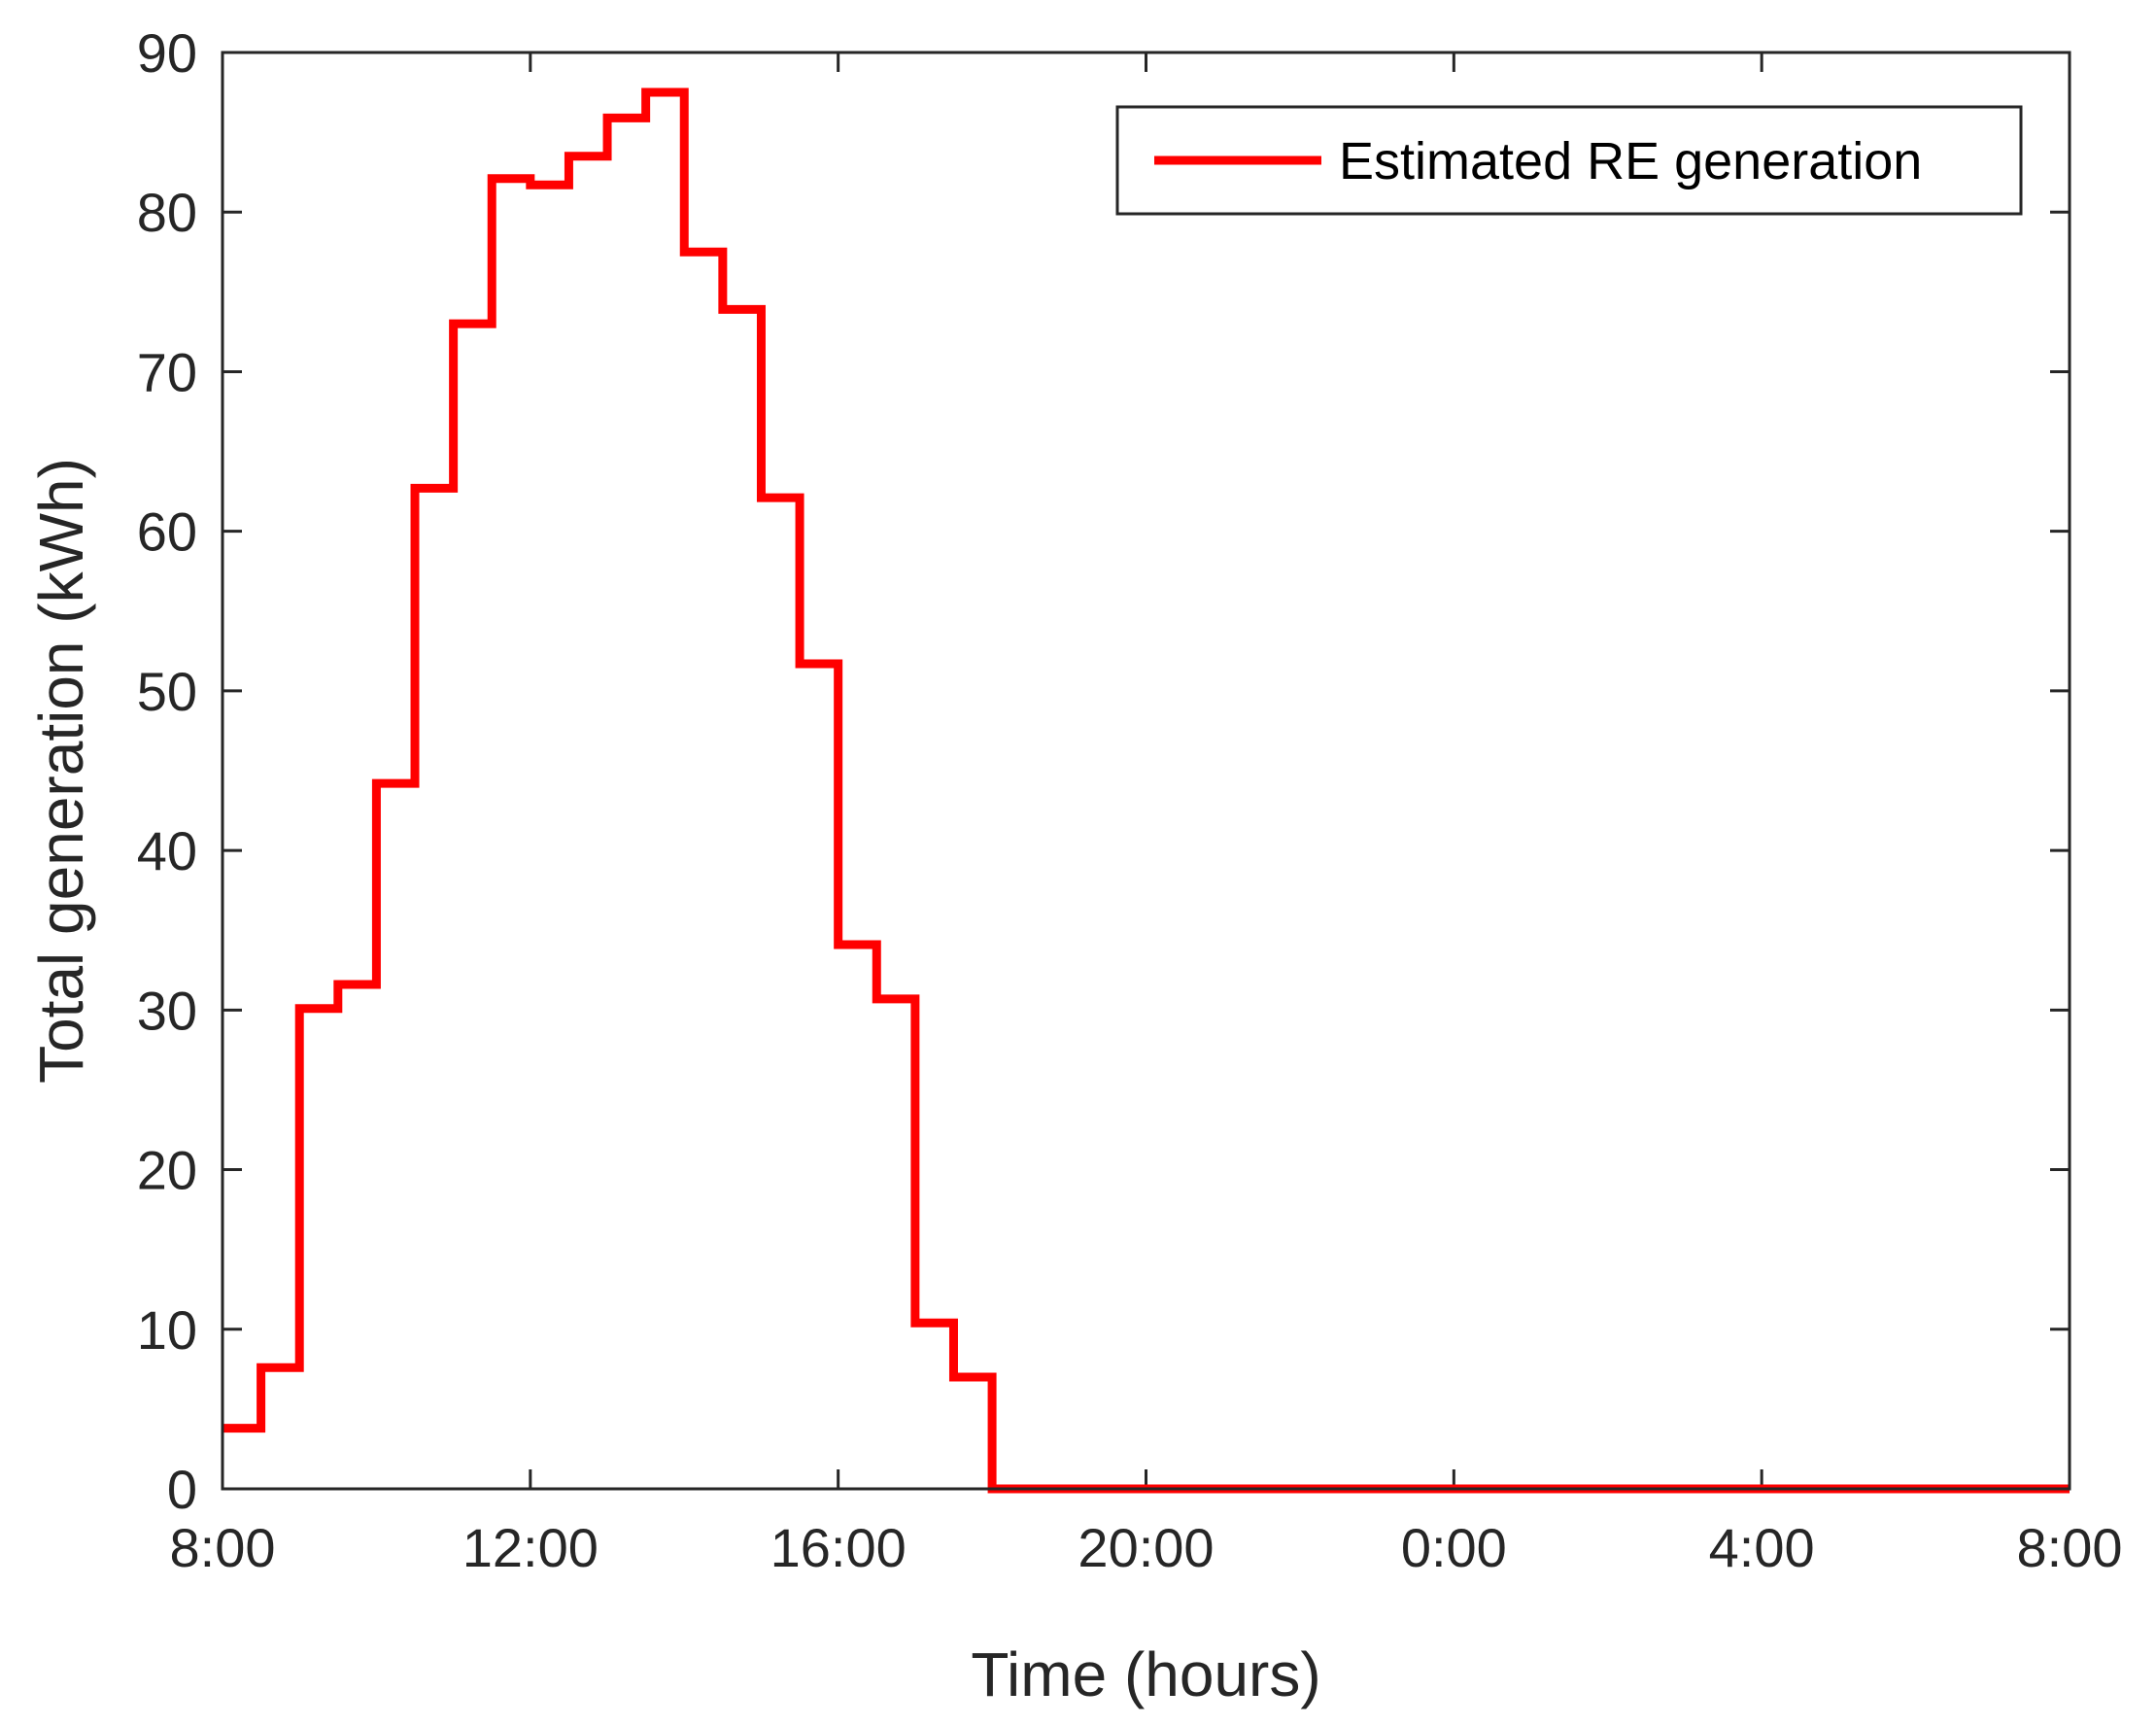 The width and height of the screenshot is (2156, 1725). I want to click on x-tick-label: 20:00, so click(1146, 1547).